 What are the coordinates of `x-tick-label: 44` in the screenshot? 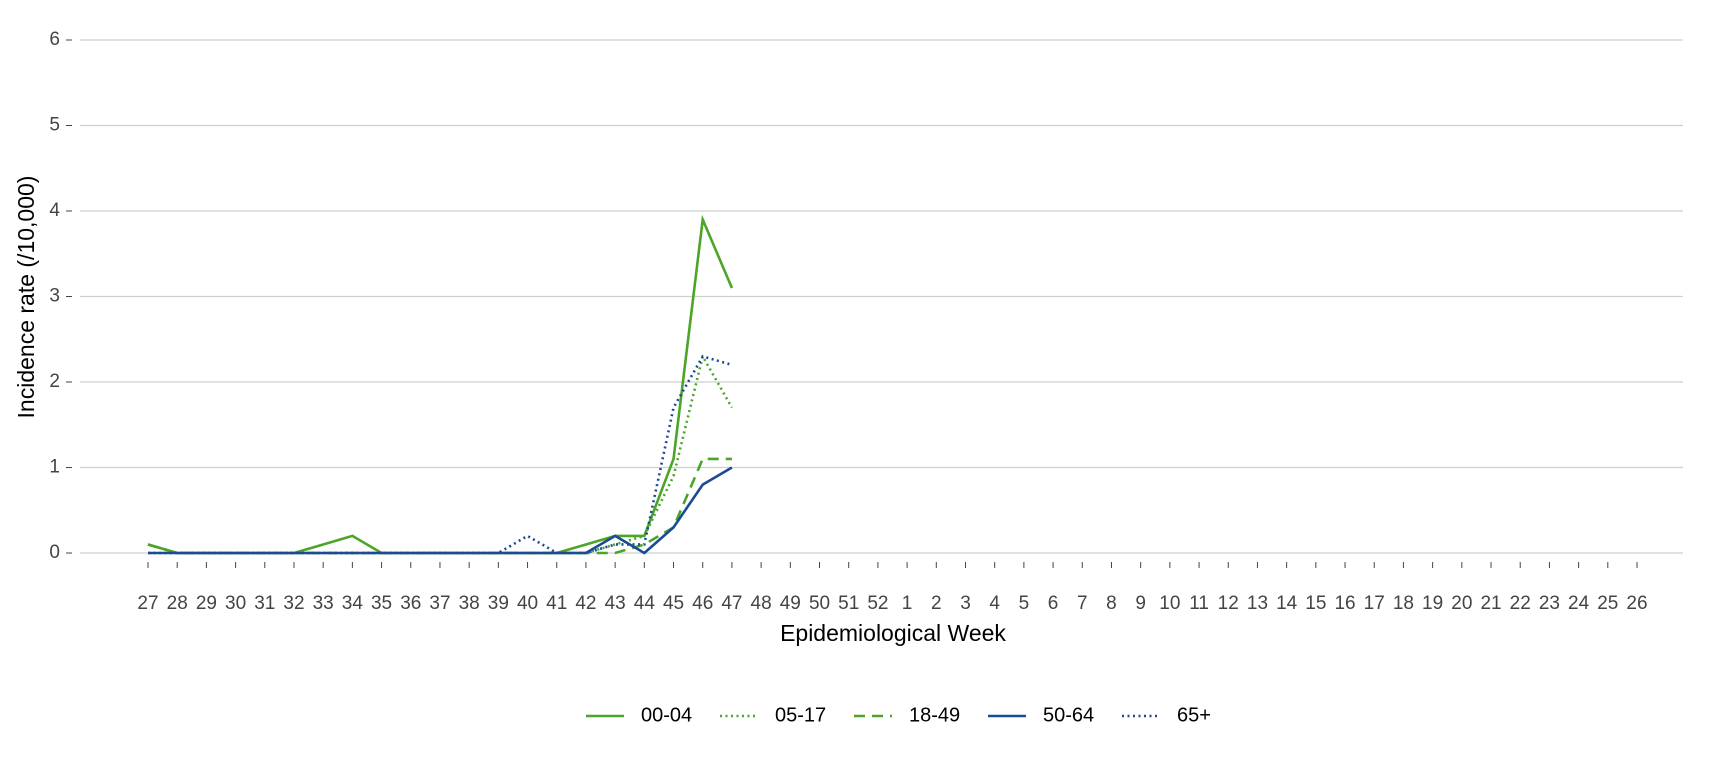 It's located at (645, 603).